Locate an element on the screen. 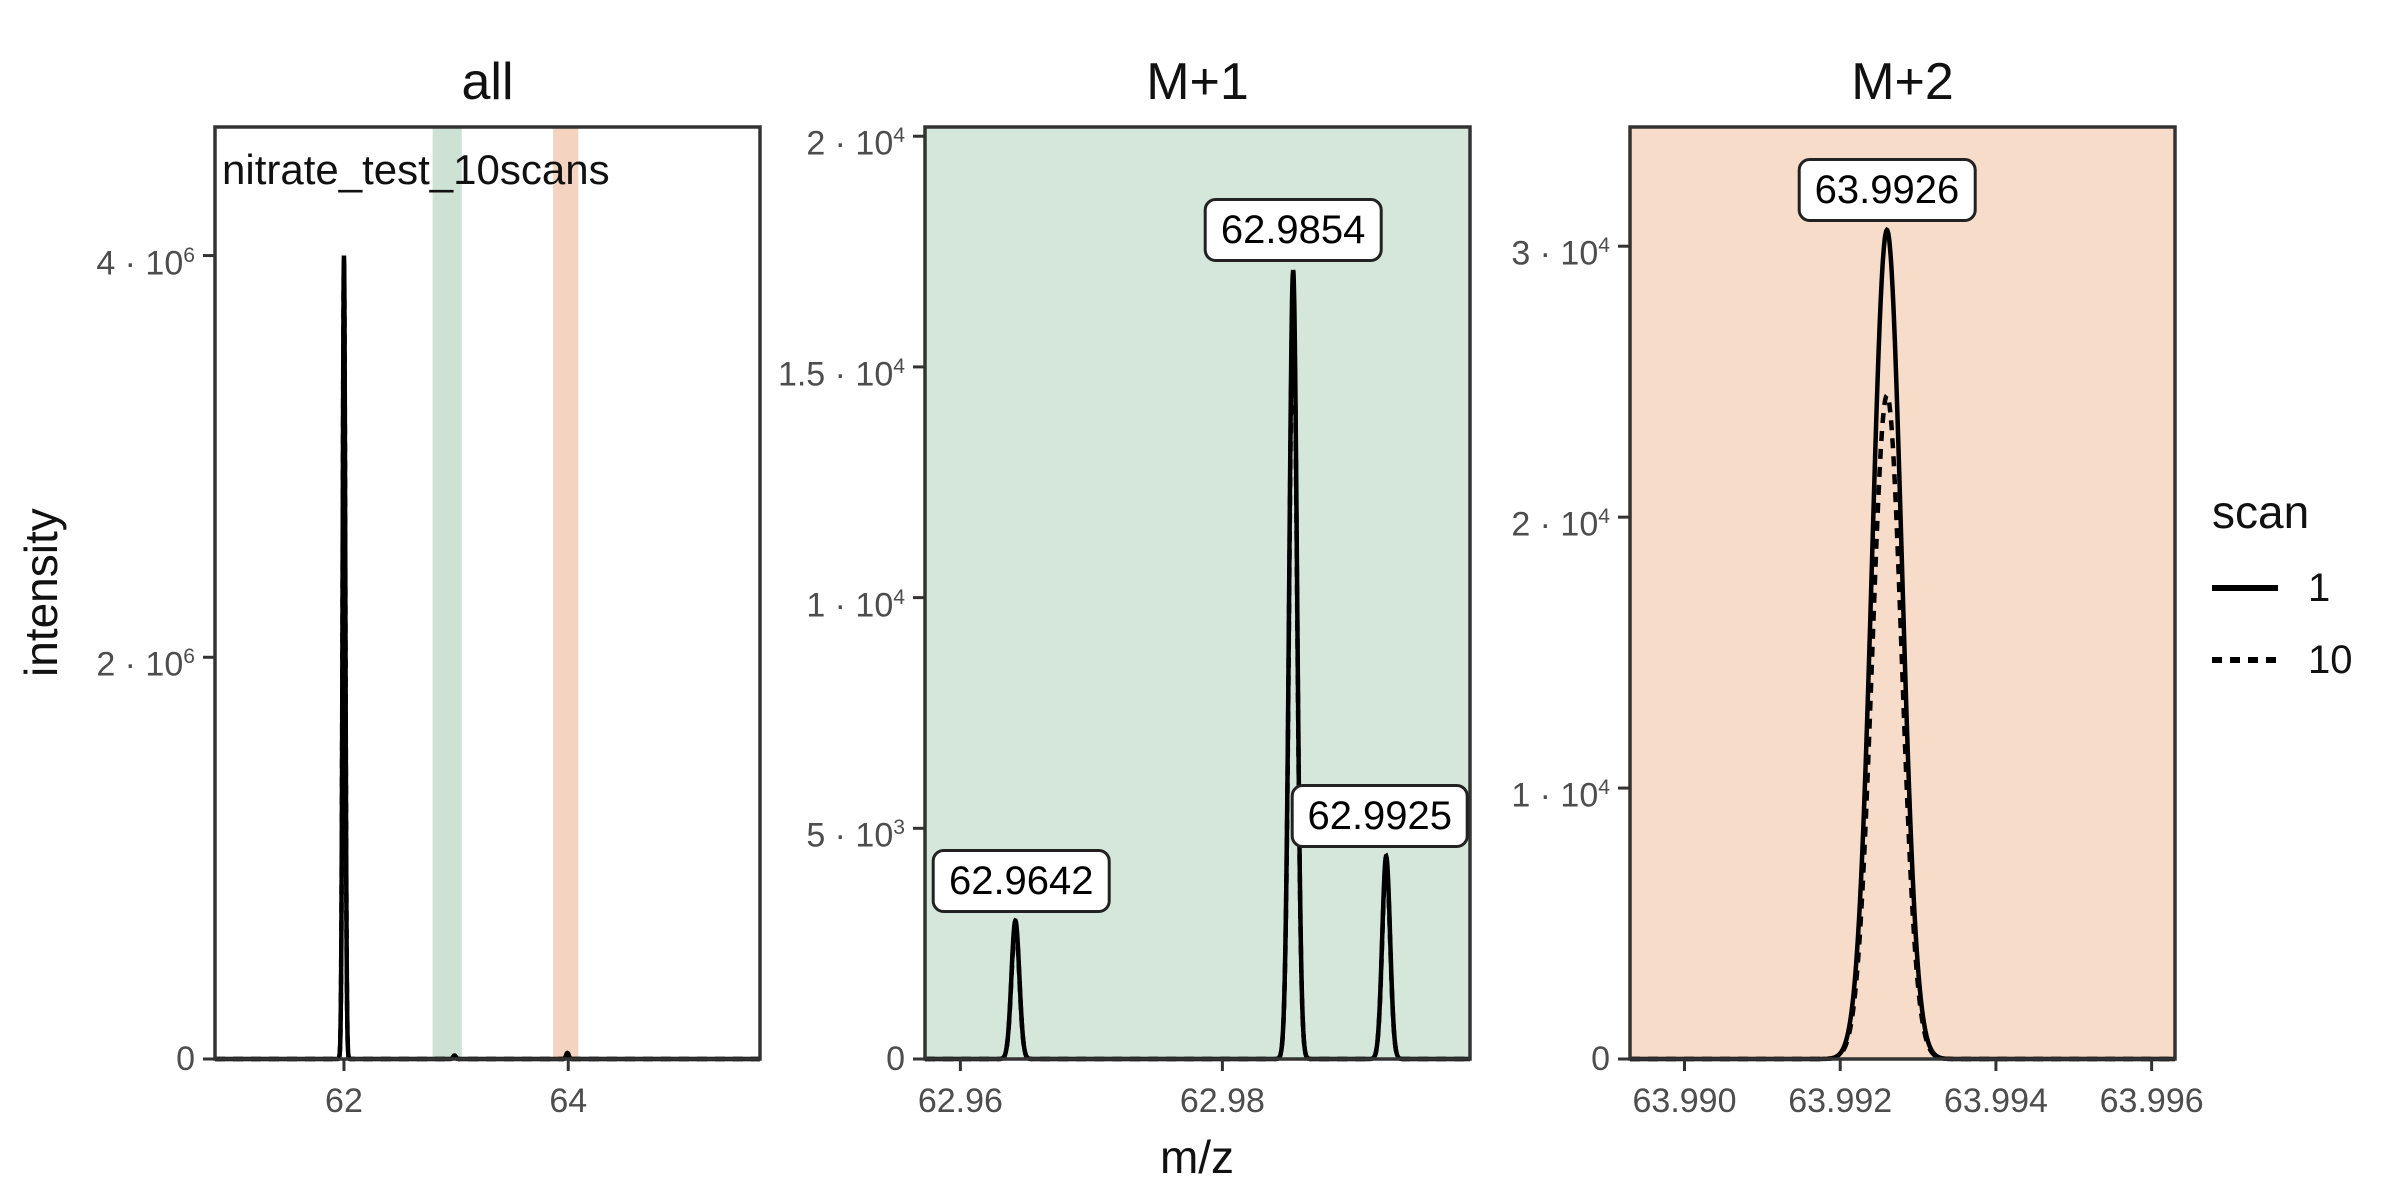 This screenshot has height=1200, width=2400. x-axis-title: m/z is located at coordinates (1197, 1157).